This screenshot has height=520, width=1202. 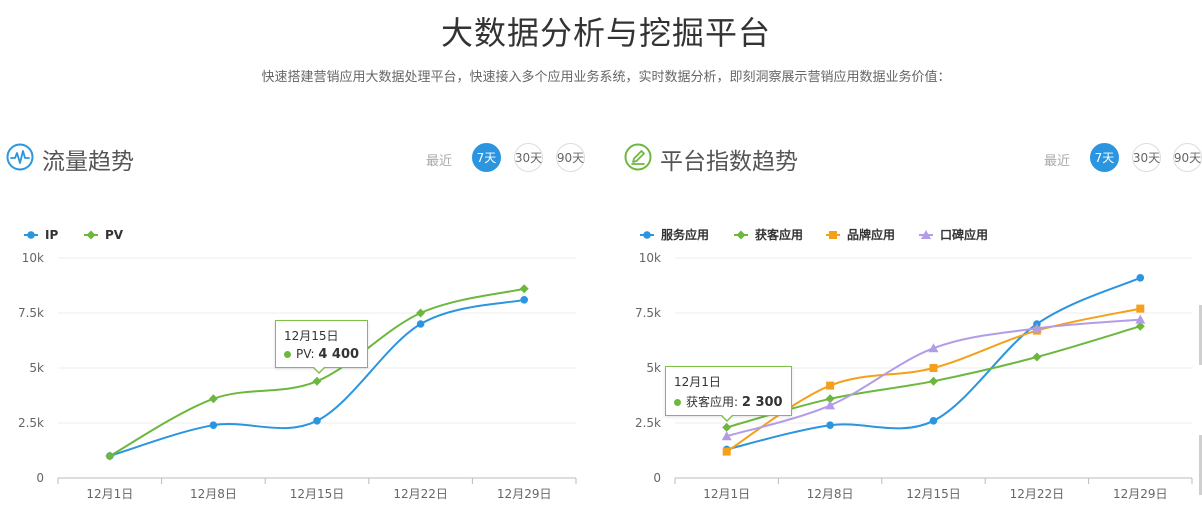 I want to click on legend-label: 品牌应用, so click(x=871, y=234).